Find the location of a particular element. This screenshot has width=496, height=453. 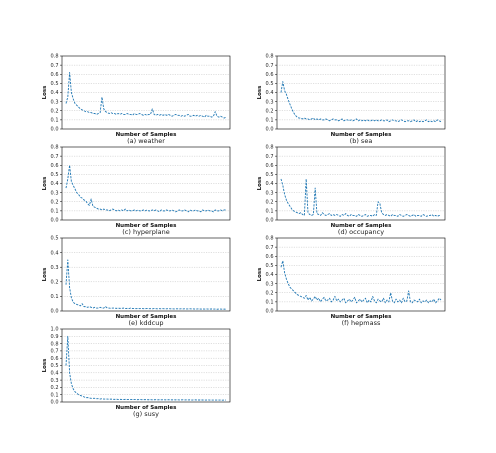

subplot-caption: (f) hepmass is located at coordinates (361, 323).